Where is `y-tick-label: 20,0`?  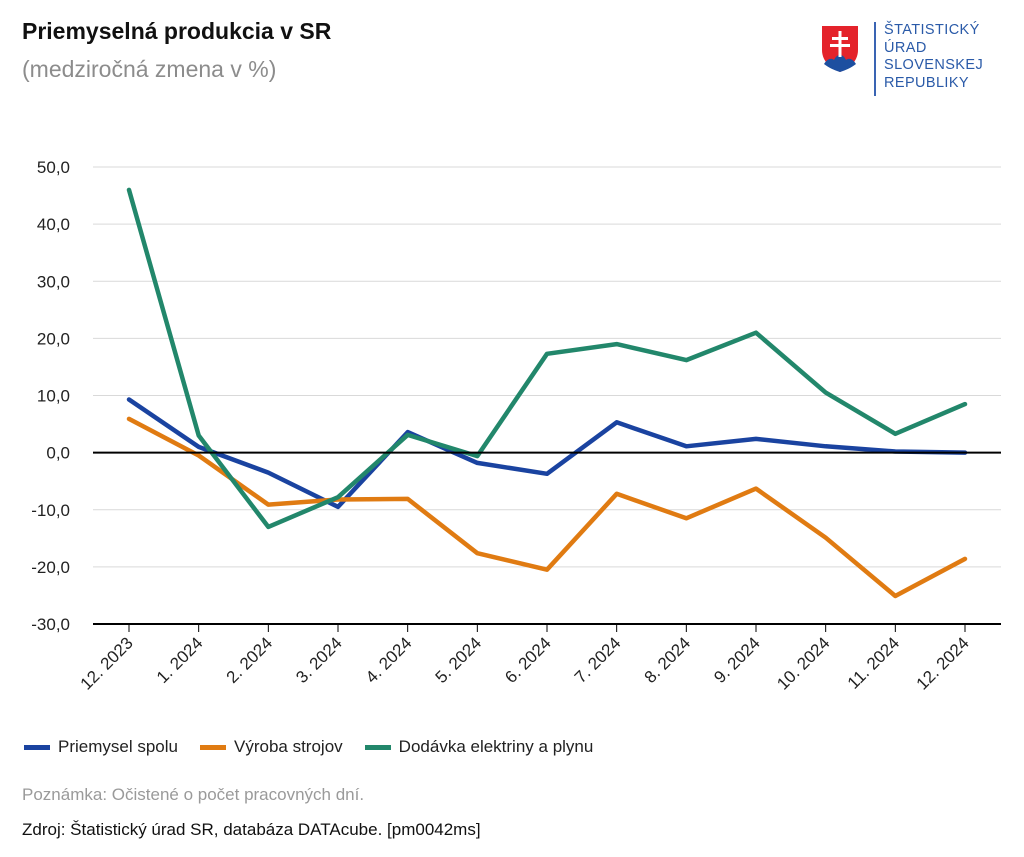
y-tick-label: 20,0 is located at coordinates (53, 338).